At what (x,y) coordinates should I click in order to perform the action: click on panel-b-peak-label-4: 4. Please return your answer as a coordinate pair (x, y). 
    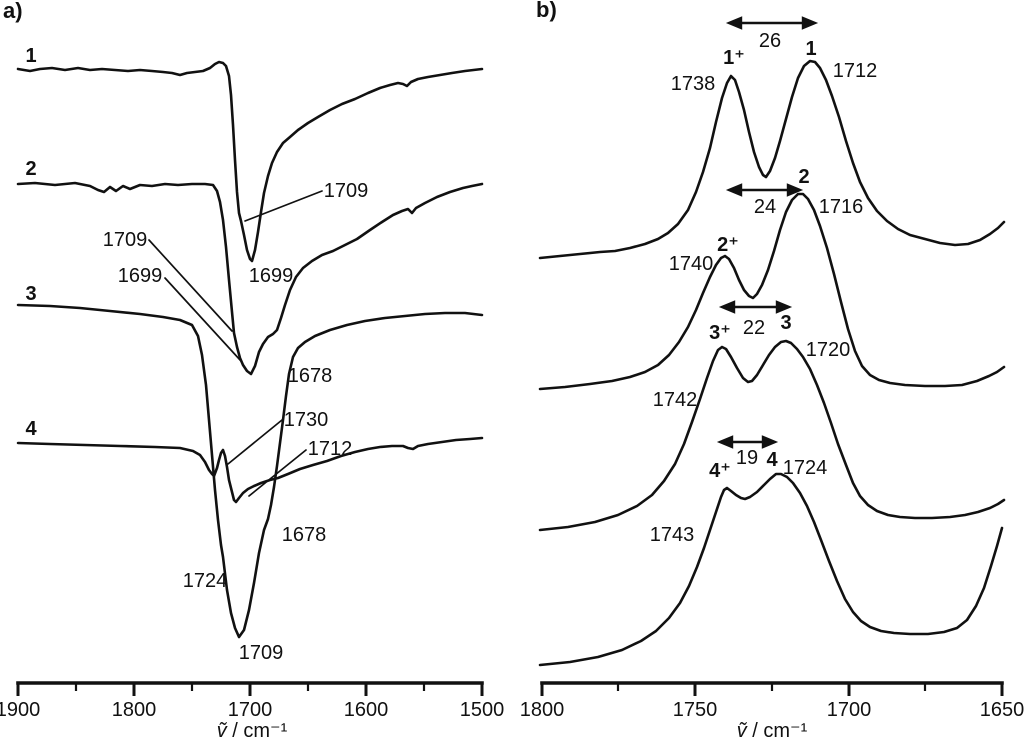
    Looking at the image, I should click on (772, 460).